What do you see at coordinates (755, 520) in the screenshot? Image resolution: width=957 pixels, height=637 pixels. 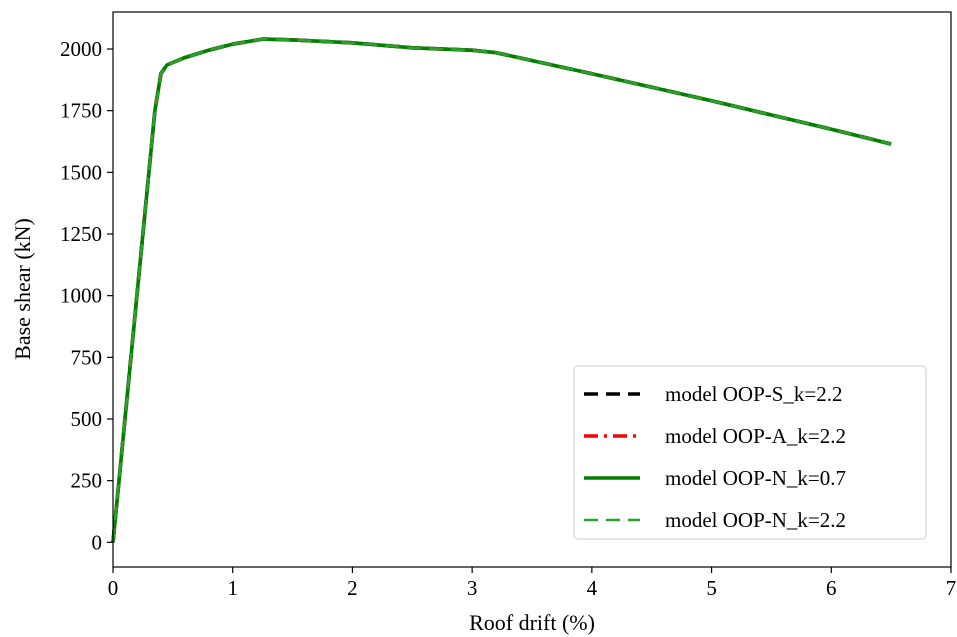 I see `legend-label-4: model OOP-N_k=2.2` at bounding box center [755, 520].